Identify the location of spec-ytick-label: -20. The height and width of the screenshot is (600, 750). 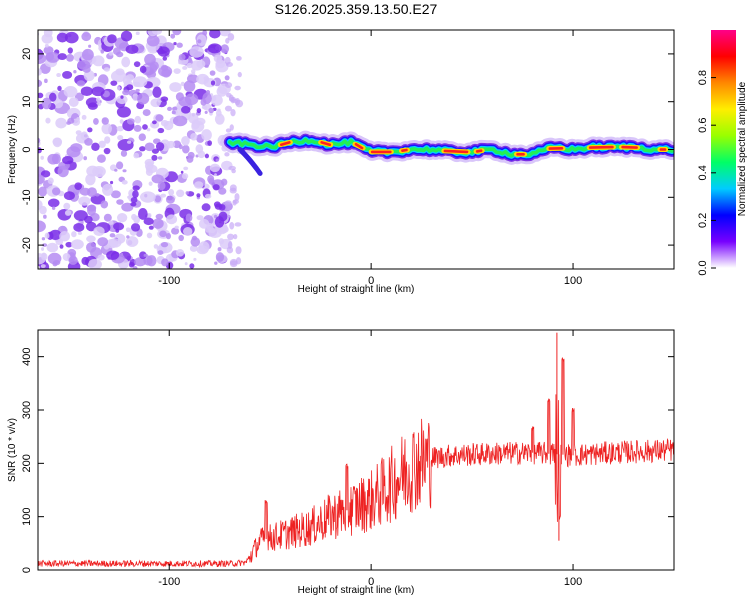
(27, 245).